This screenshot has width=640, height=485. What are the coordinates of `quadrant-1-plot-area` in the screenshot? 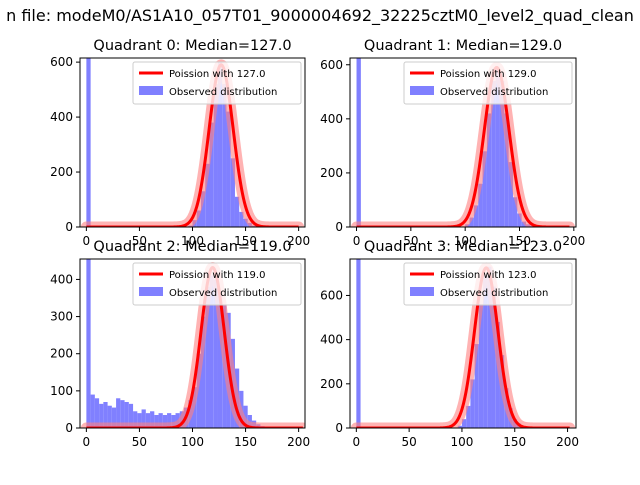 It's located at (463, 142).